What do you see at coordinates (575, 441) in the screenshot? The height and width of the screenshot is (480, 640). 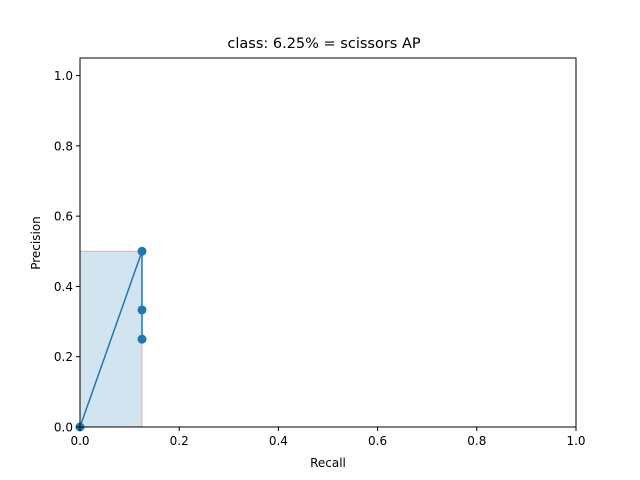 I see `x-tick-label: 1.0` at bounding box center [575, 441].